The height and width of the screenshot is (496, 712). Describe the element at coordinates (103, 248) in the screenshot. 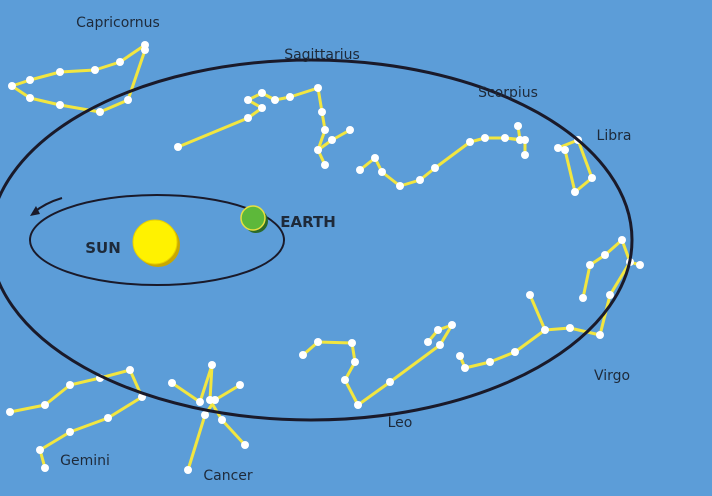

I see `sun-label: SUN` at that location.